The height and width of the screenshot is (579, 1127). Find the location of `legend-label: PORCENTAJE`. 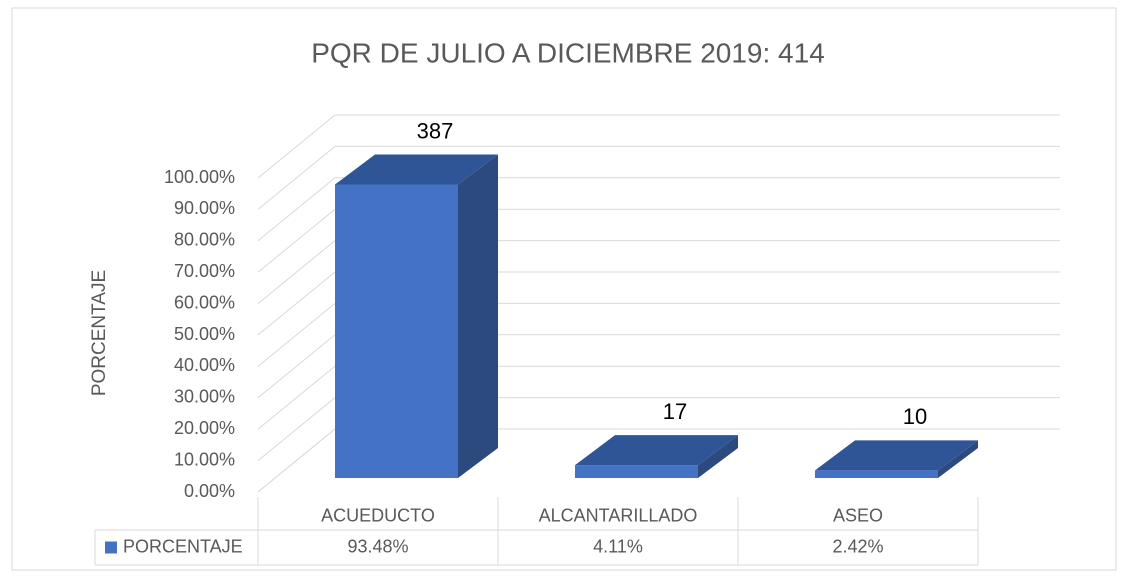

legend-label: PORCENTAJE is located at coordinates (183, 546).